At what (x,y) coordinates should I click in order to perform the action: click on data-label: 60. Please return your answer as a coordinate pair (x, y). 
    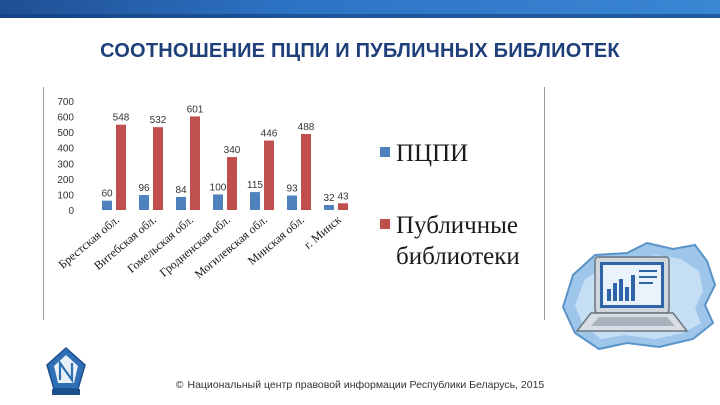
    Looking at the image, I should click on (107, 194).